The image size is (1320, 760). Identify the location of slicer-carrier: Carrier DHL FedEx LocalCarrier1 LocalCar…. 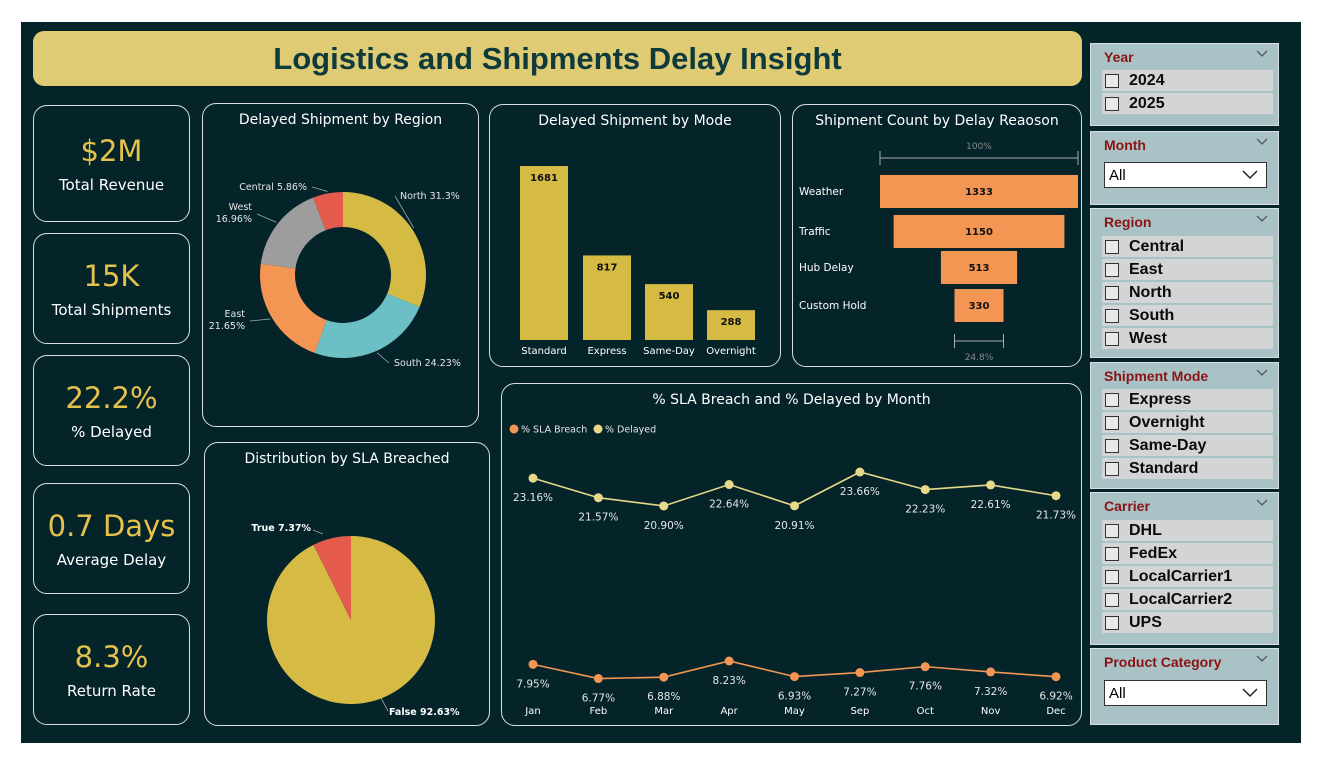
(1184, 568).